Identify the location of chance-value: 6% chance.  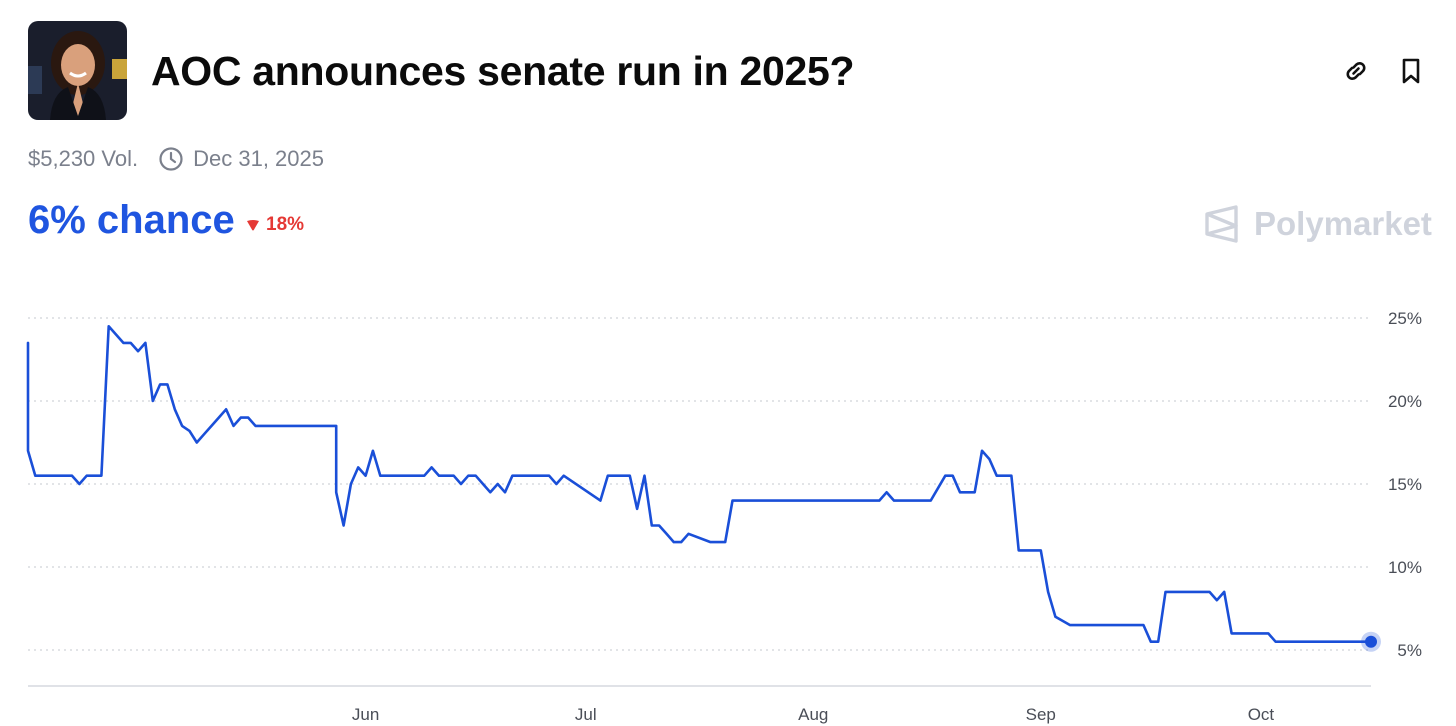
(131, 220).